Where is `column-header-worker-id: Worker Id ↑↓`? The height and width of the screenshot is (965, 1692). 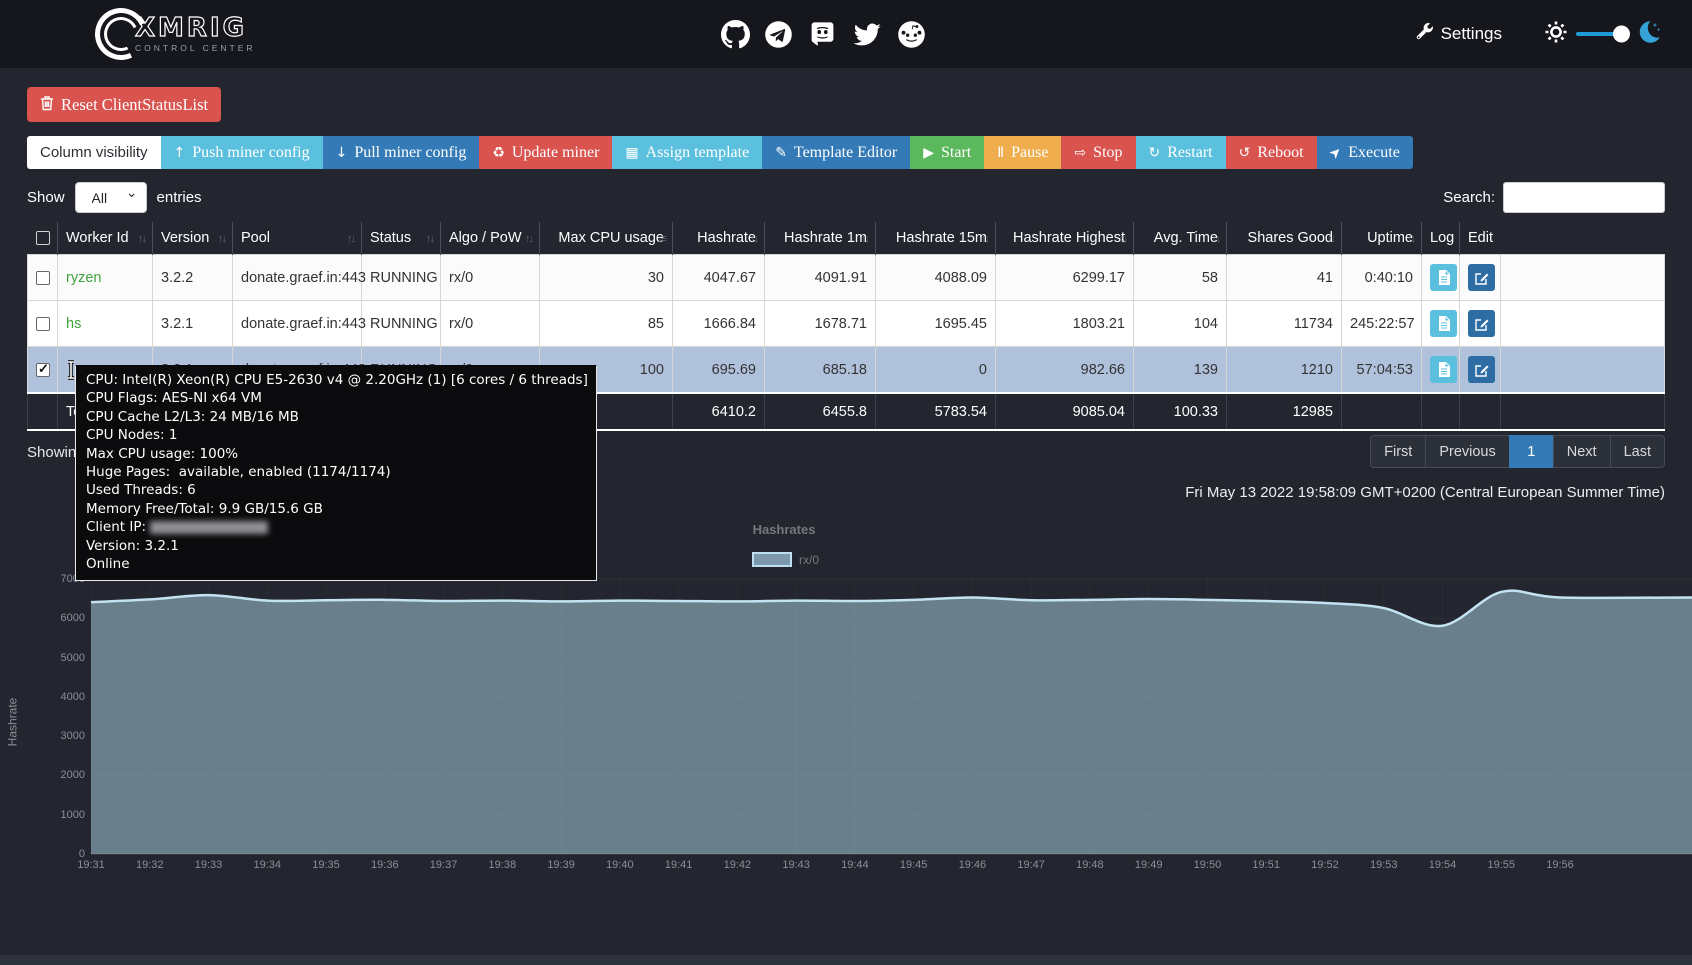
column-header-worker-id: Worker Id ↑↓ is located at coordinates (105, 238).